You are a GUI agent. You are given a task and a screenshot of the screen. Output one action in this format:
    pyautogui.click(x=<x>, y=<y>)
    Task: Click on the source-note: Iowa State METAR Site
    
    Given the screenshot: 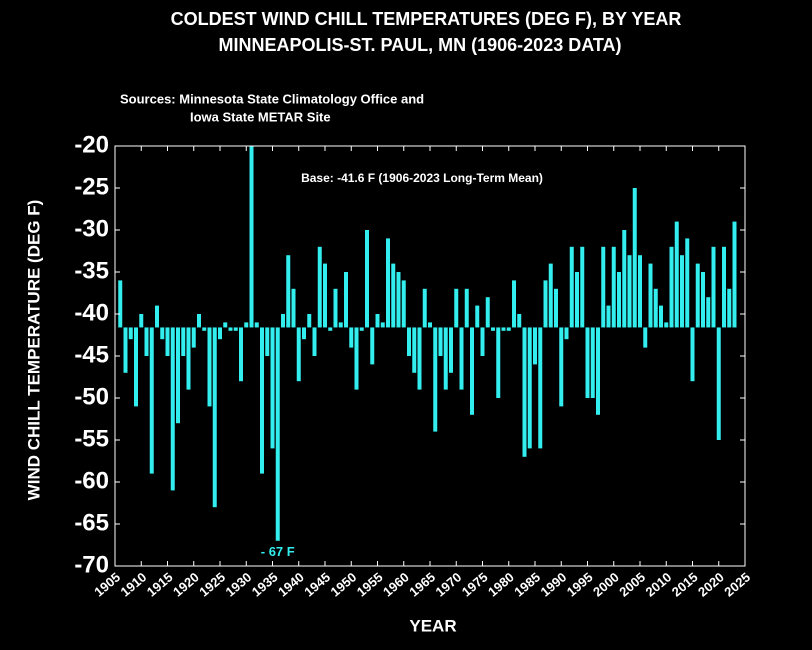 What is the action you would take?
    pyautogui.click(x=260, y=116)
    